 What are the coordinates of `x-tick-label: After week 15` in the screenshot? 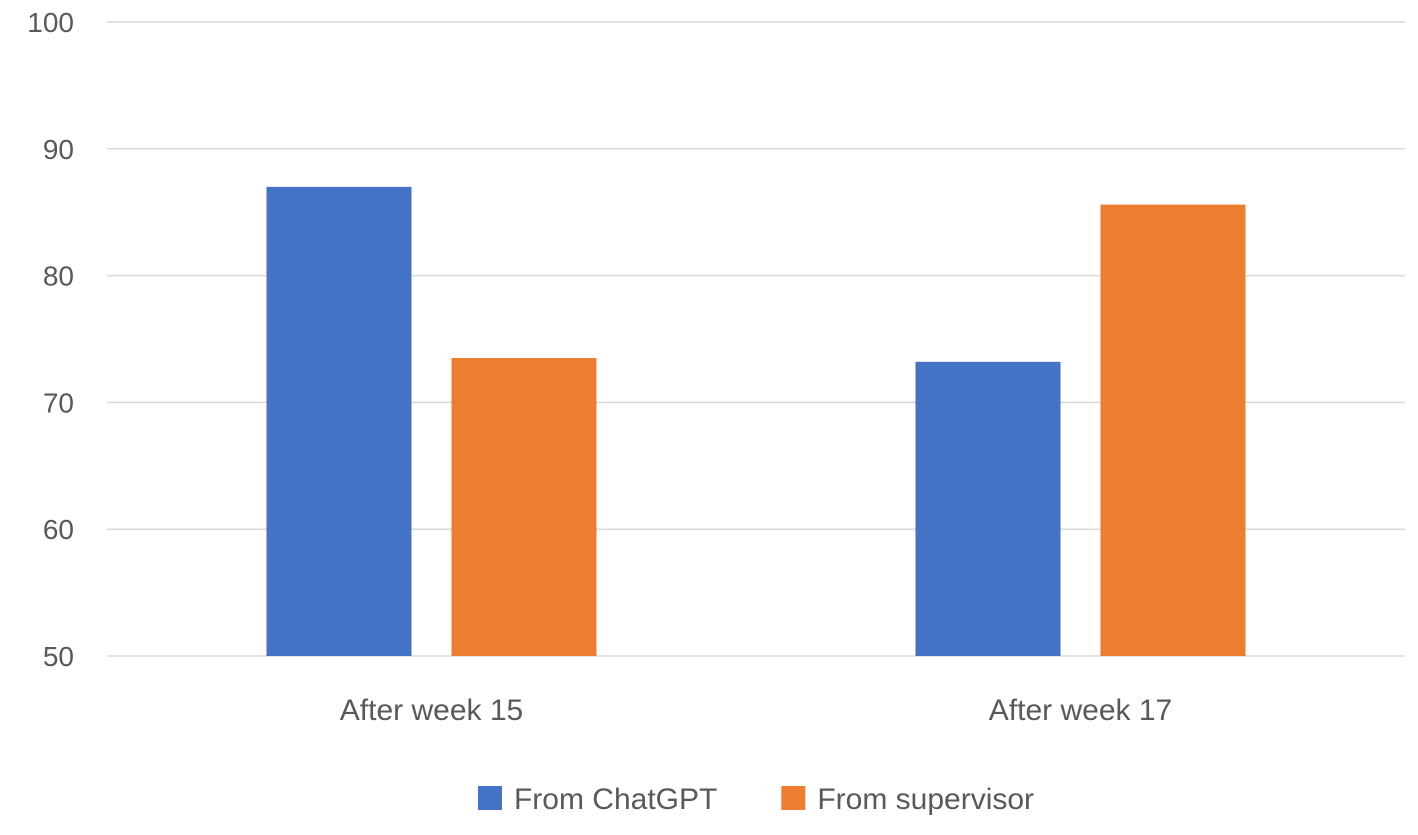 It's located at (431, 710).